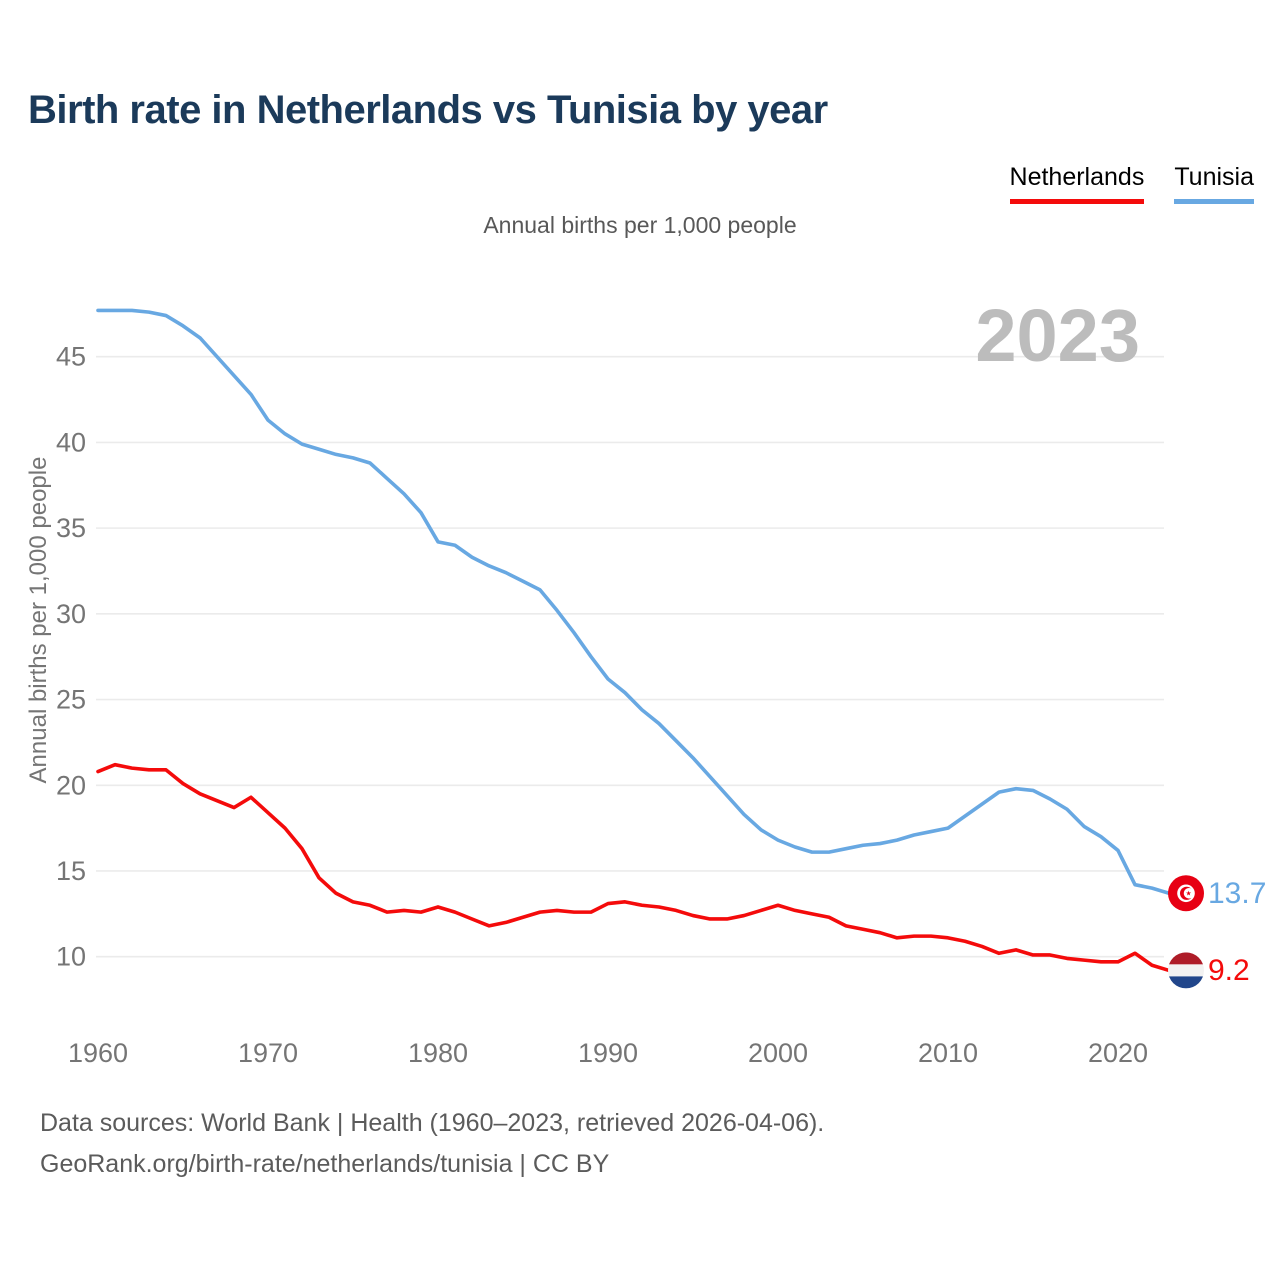  Describe the element at coordinates (640, 225) in the screenshot. I see `chart-subtitle: Annual births per 1,000 people` at that location.